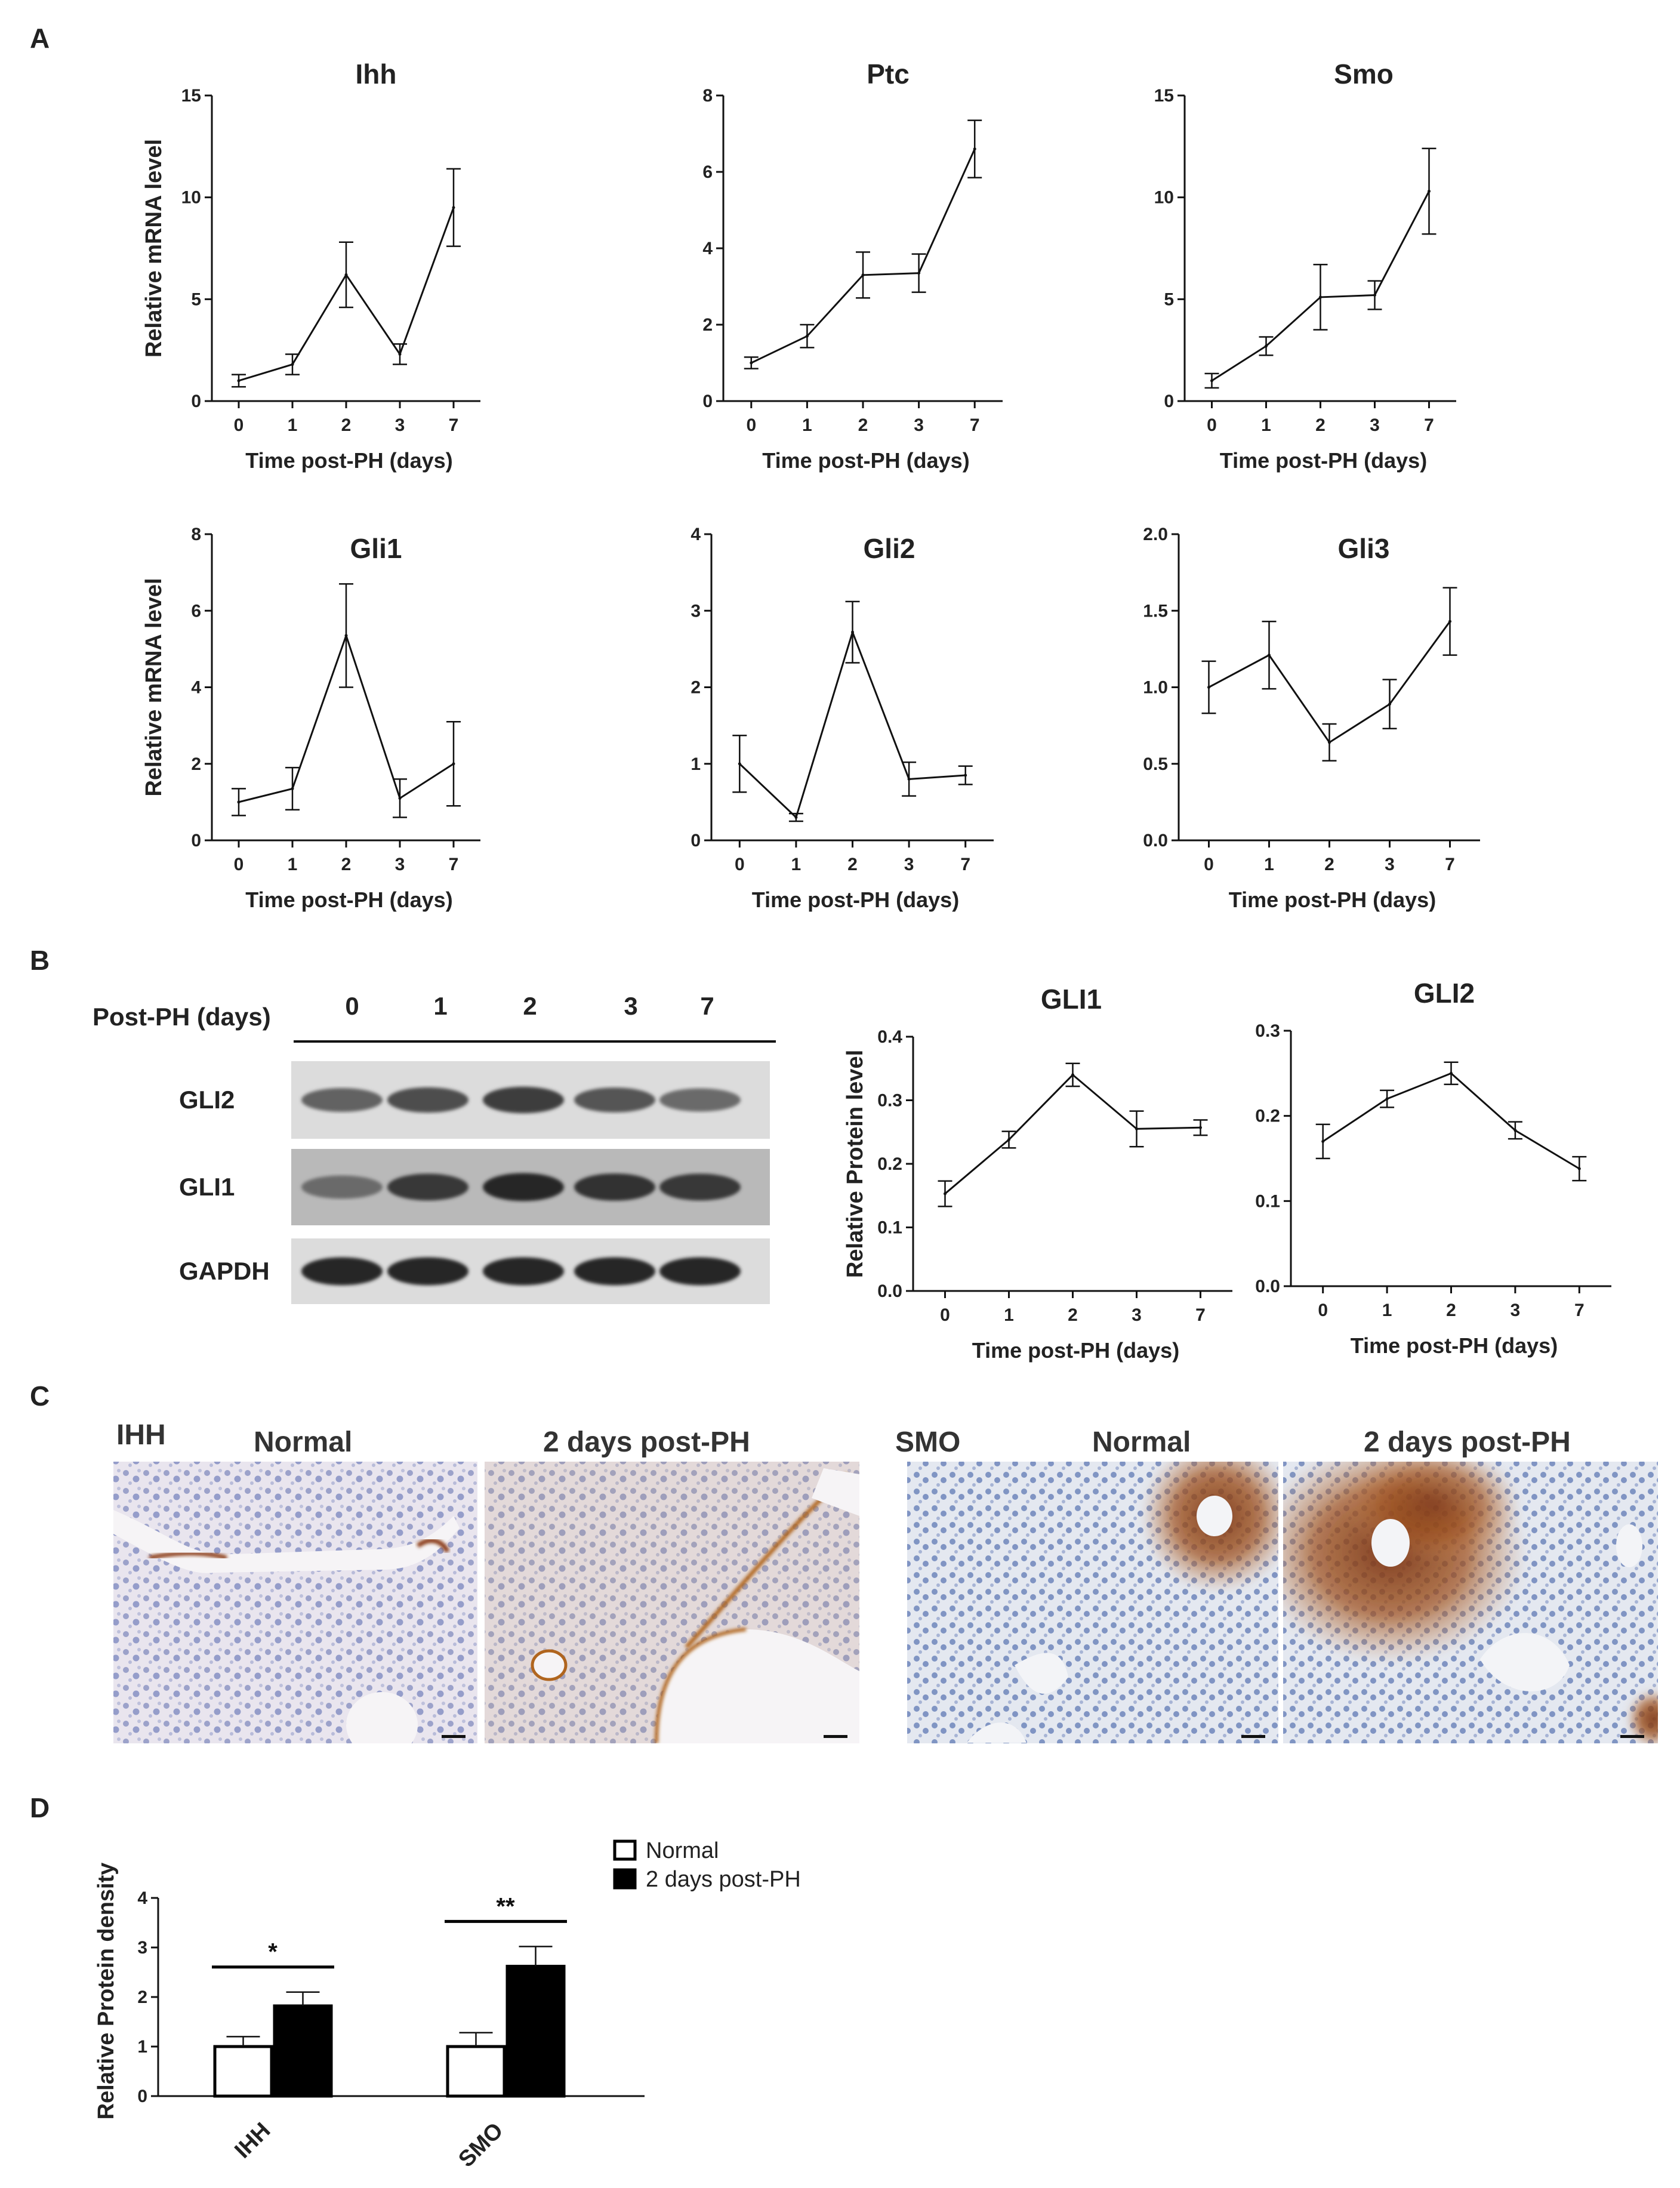 The width and height of the screenshot is (1680, 2188). Describe the element at coordinates (1364, 74) in the screenshot. I see `chart-title: Smo` at that location.